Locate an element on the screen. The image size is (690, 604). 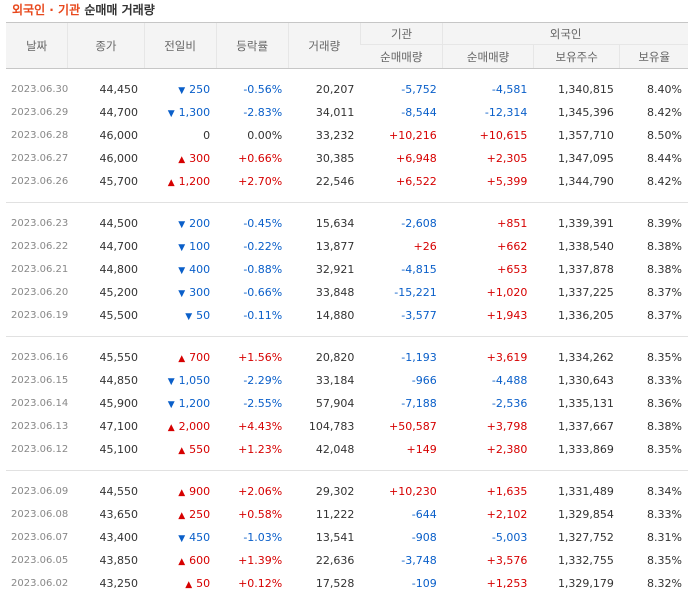
cell-institution-net: +6,522 is located at coordinates (401, 181).